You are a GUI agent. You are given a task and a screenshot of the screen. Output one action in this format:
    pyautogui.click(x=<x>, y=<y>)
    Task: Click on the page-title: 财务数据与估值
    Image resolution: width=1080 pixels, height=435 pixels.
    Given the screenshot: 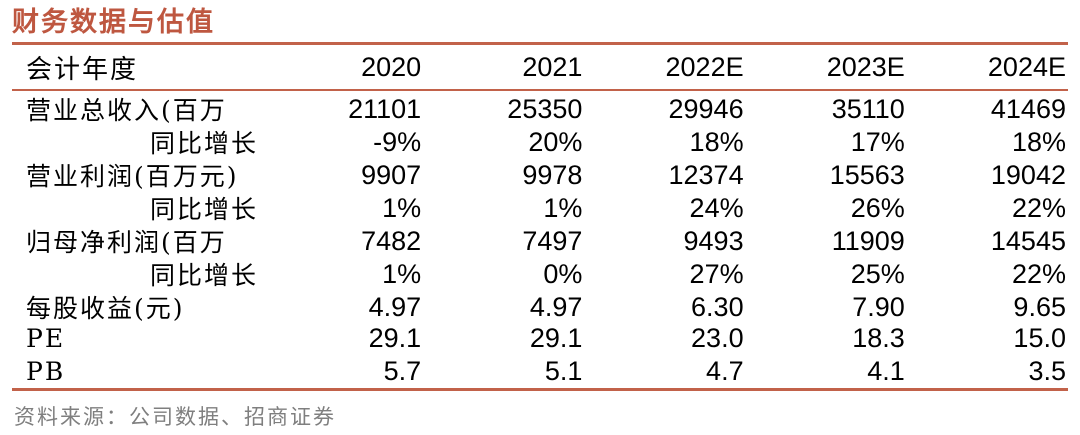 What is the action you would take?
    pyautogui.click(x=113, y=22)
    